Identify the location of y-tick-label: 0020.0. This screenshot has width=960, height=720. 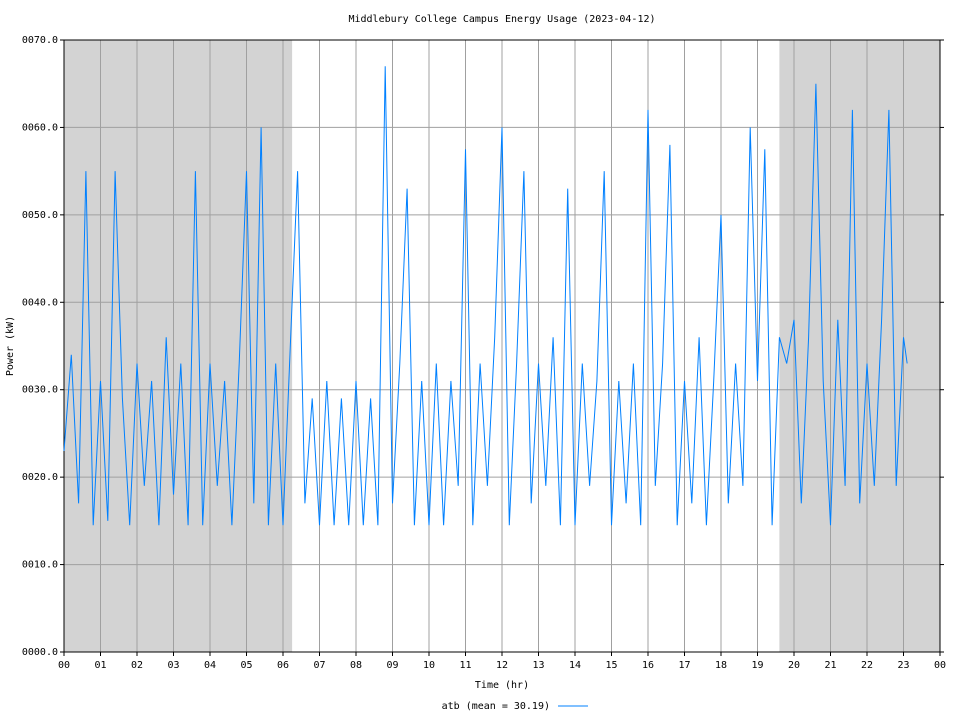
(40, 477).